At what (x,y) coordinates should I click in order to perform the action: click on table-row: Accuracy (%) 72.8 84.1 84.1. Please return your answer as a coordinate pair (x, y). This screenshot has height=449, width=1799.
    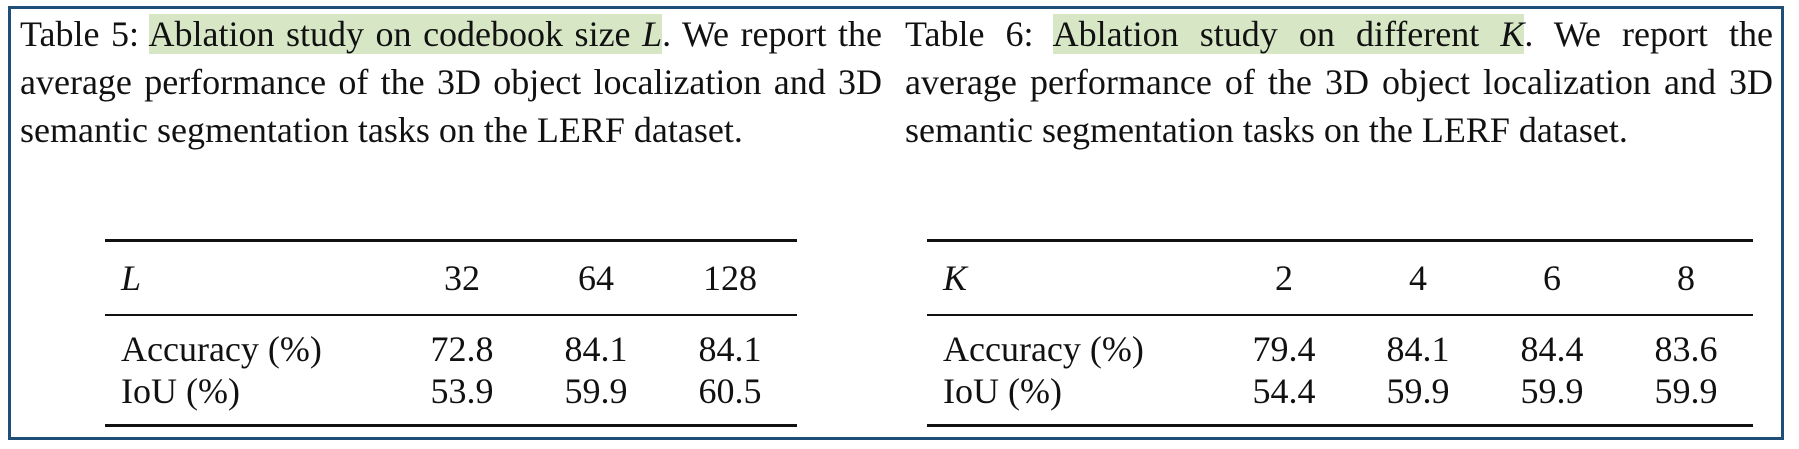
    Looking at the image, I should click on (451, 342).